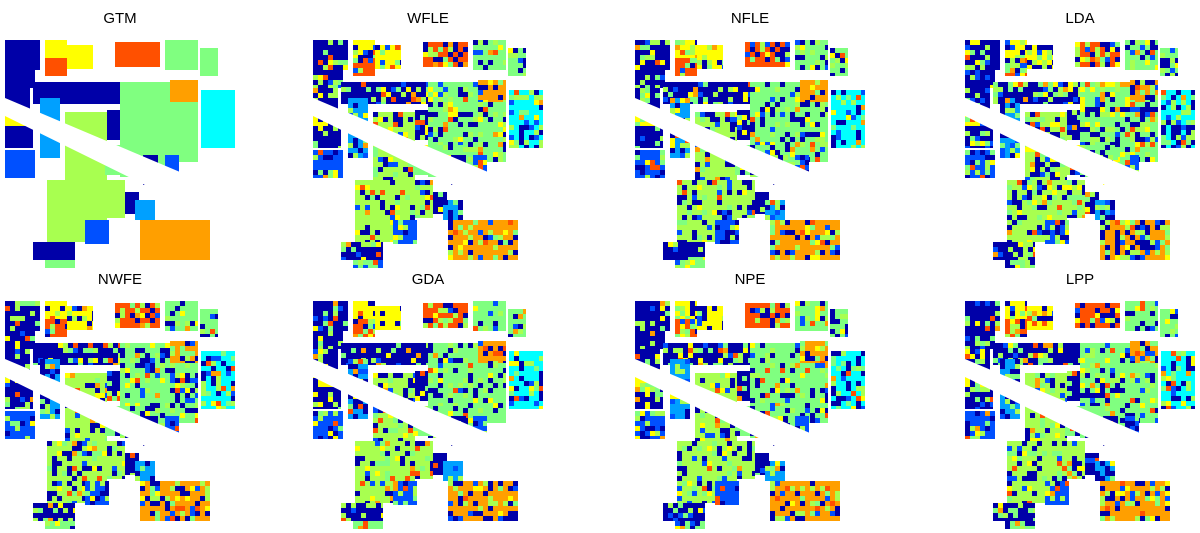  I want to click on panel-title: WFLE, so click(428, 19).